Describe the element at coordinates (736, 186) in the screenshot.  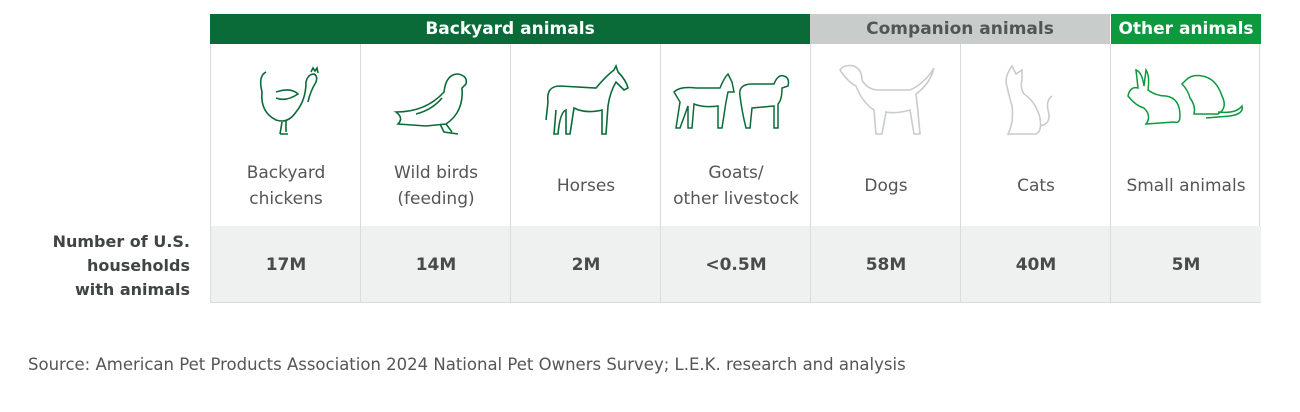
I see `column-label: Goats/ other livestock` at that location.